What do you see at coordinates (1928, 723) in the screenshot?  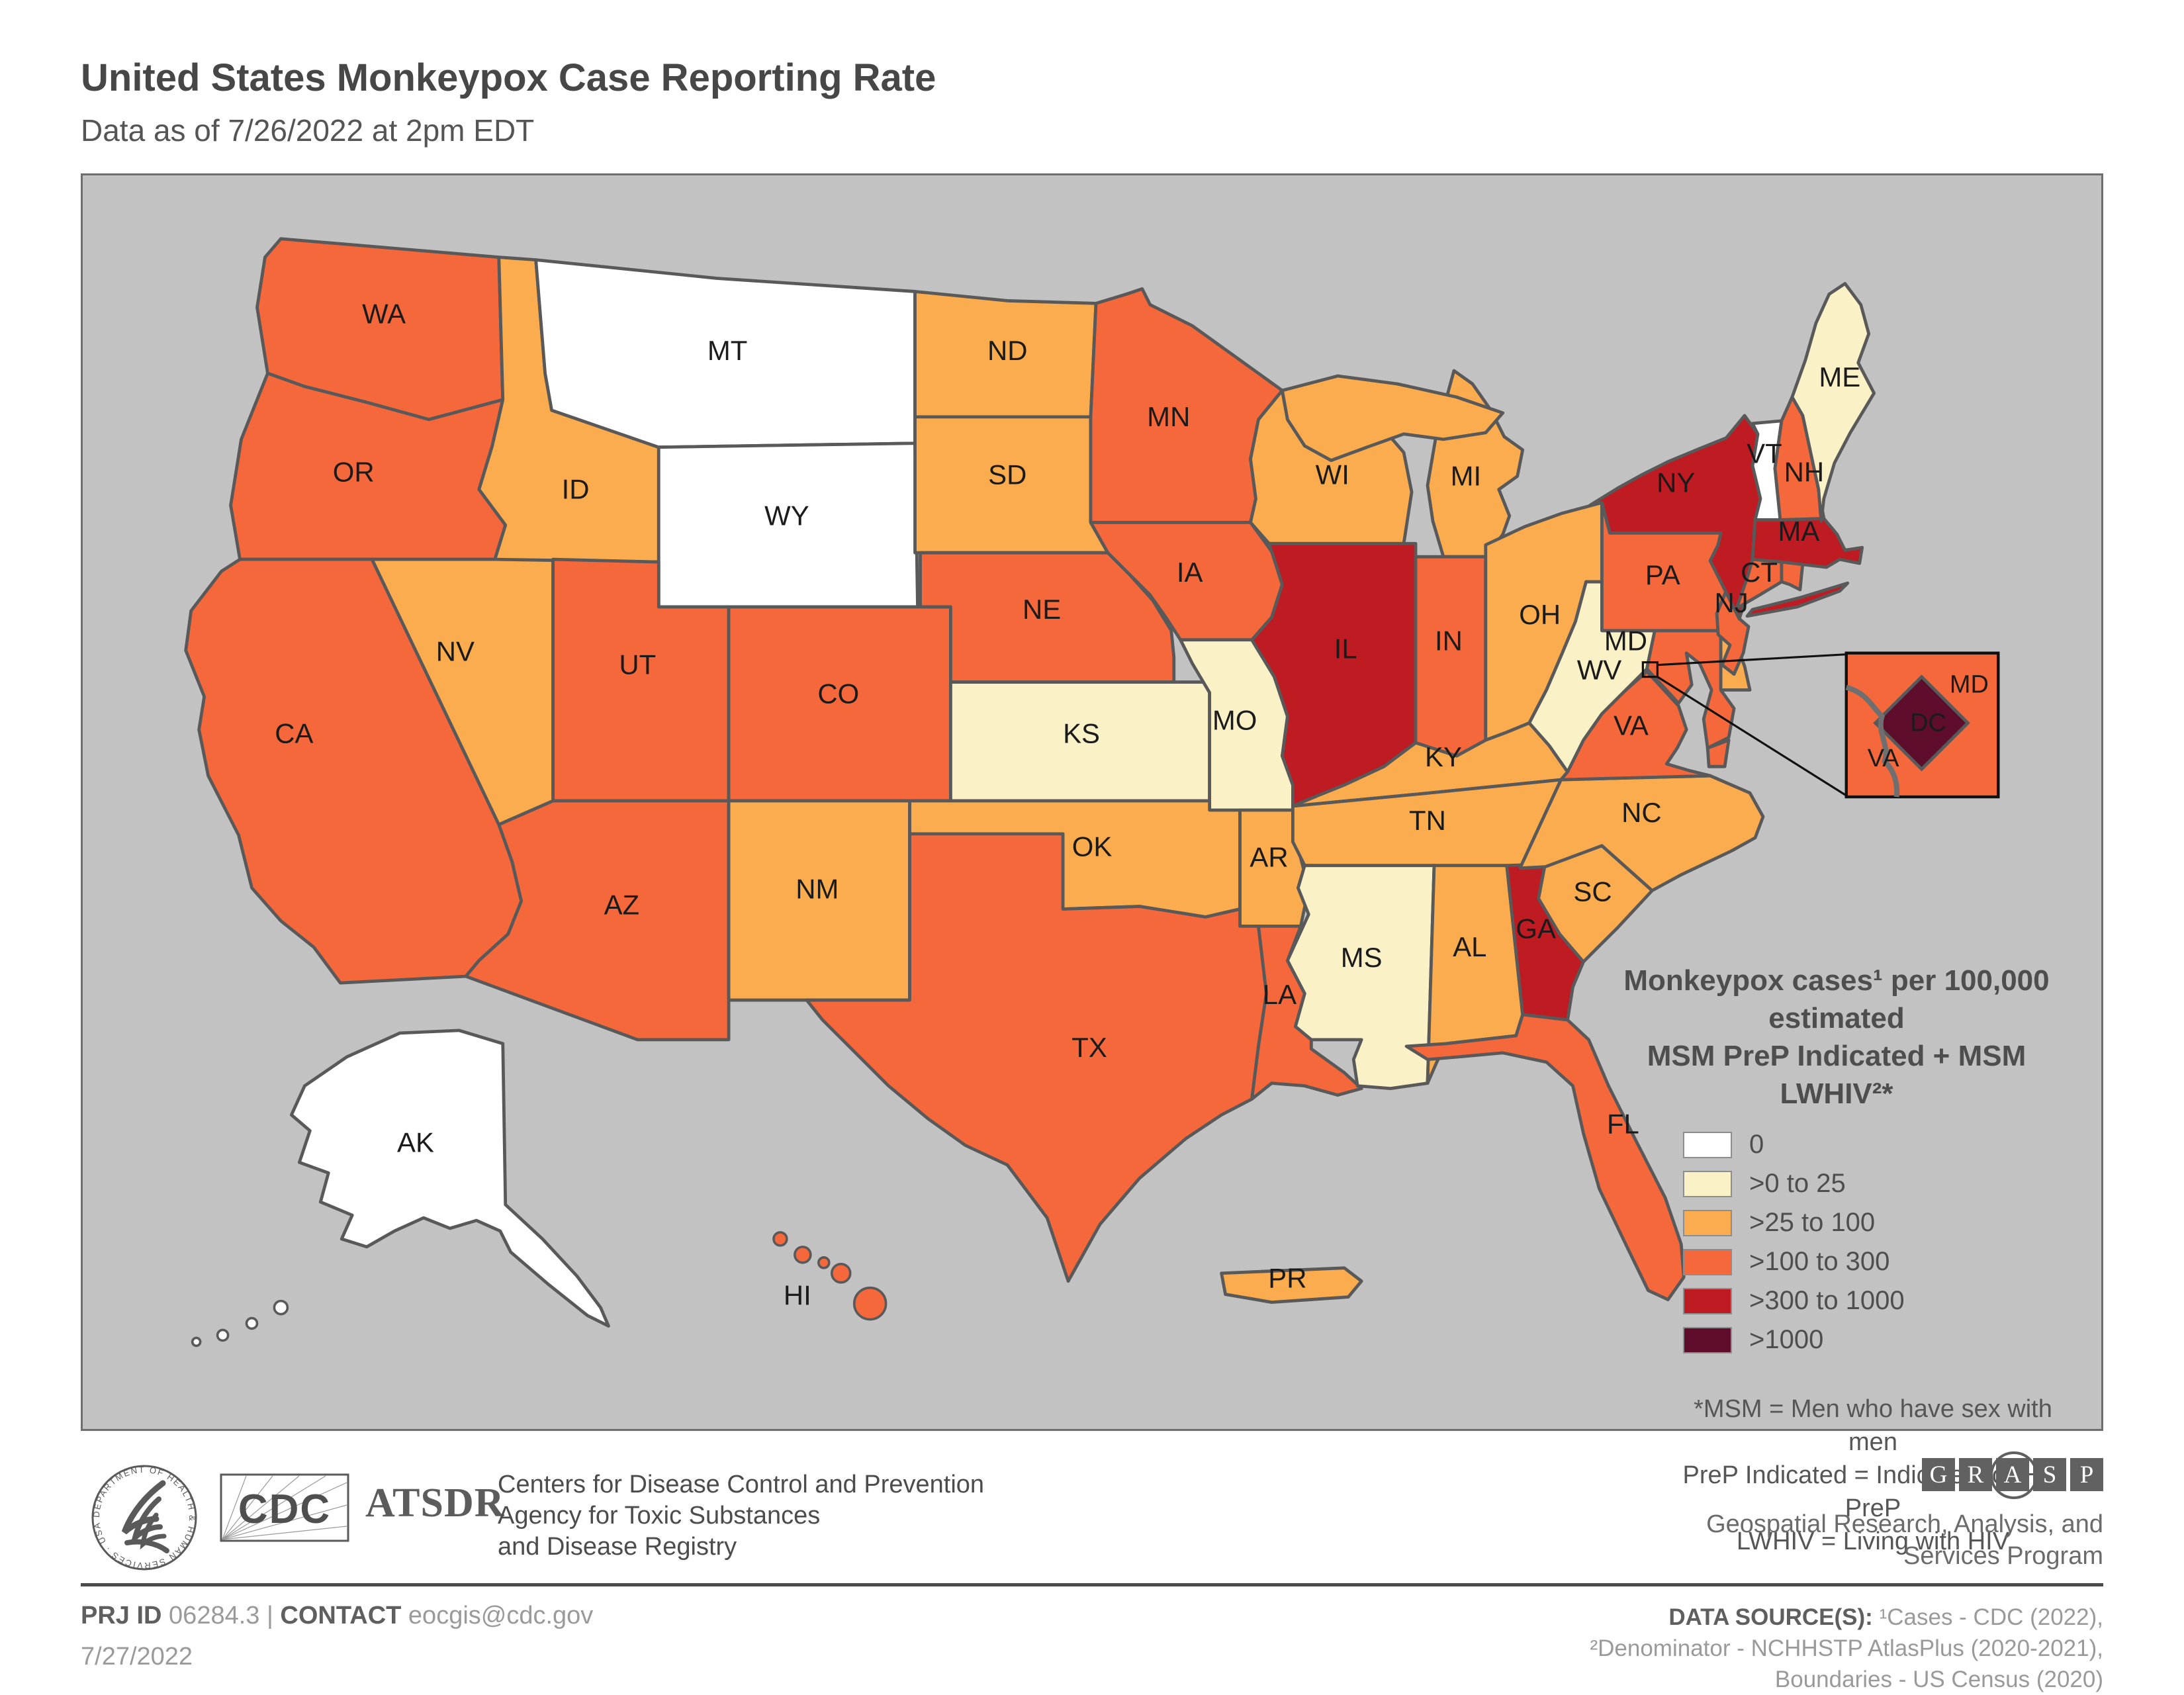 I see `inset-label-dc: DC` at bounding box center [1928, 723].